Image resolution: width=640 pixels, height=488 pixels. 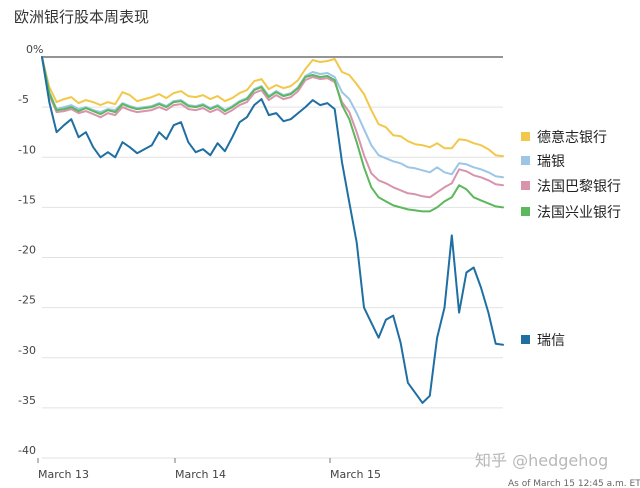 I want to click on x-tick-label: March 14, so click(x=200, y=474).